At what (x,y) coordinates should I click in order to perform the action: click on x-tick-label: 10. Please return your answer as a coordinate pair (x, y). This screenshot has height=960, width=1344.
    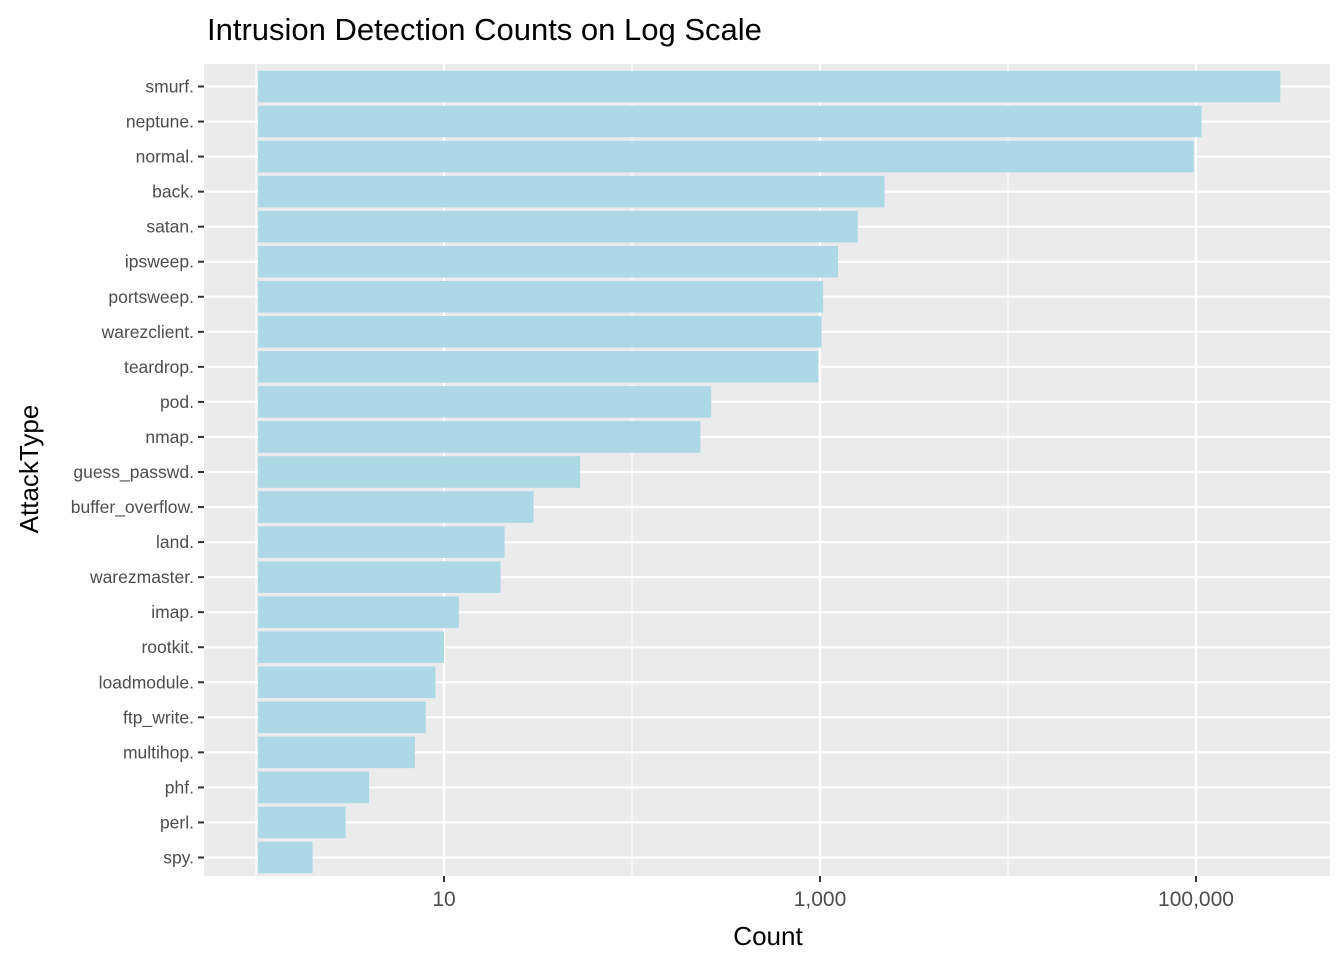
    Looking at the image, I should click on (443, 899).